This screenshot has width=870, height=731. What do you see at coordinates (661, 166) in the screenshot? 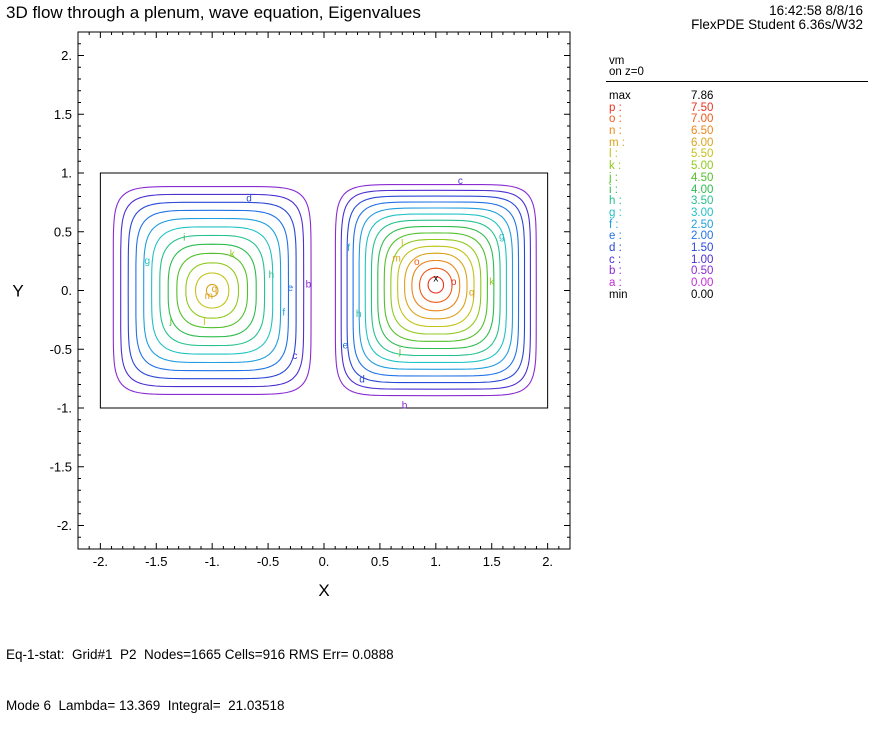
I see `legend-row: k : 5.00` at bounding box center [661, 166].